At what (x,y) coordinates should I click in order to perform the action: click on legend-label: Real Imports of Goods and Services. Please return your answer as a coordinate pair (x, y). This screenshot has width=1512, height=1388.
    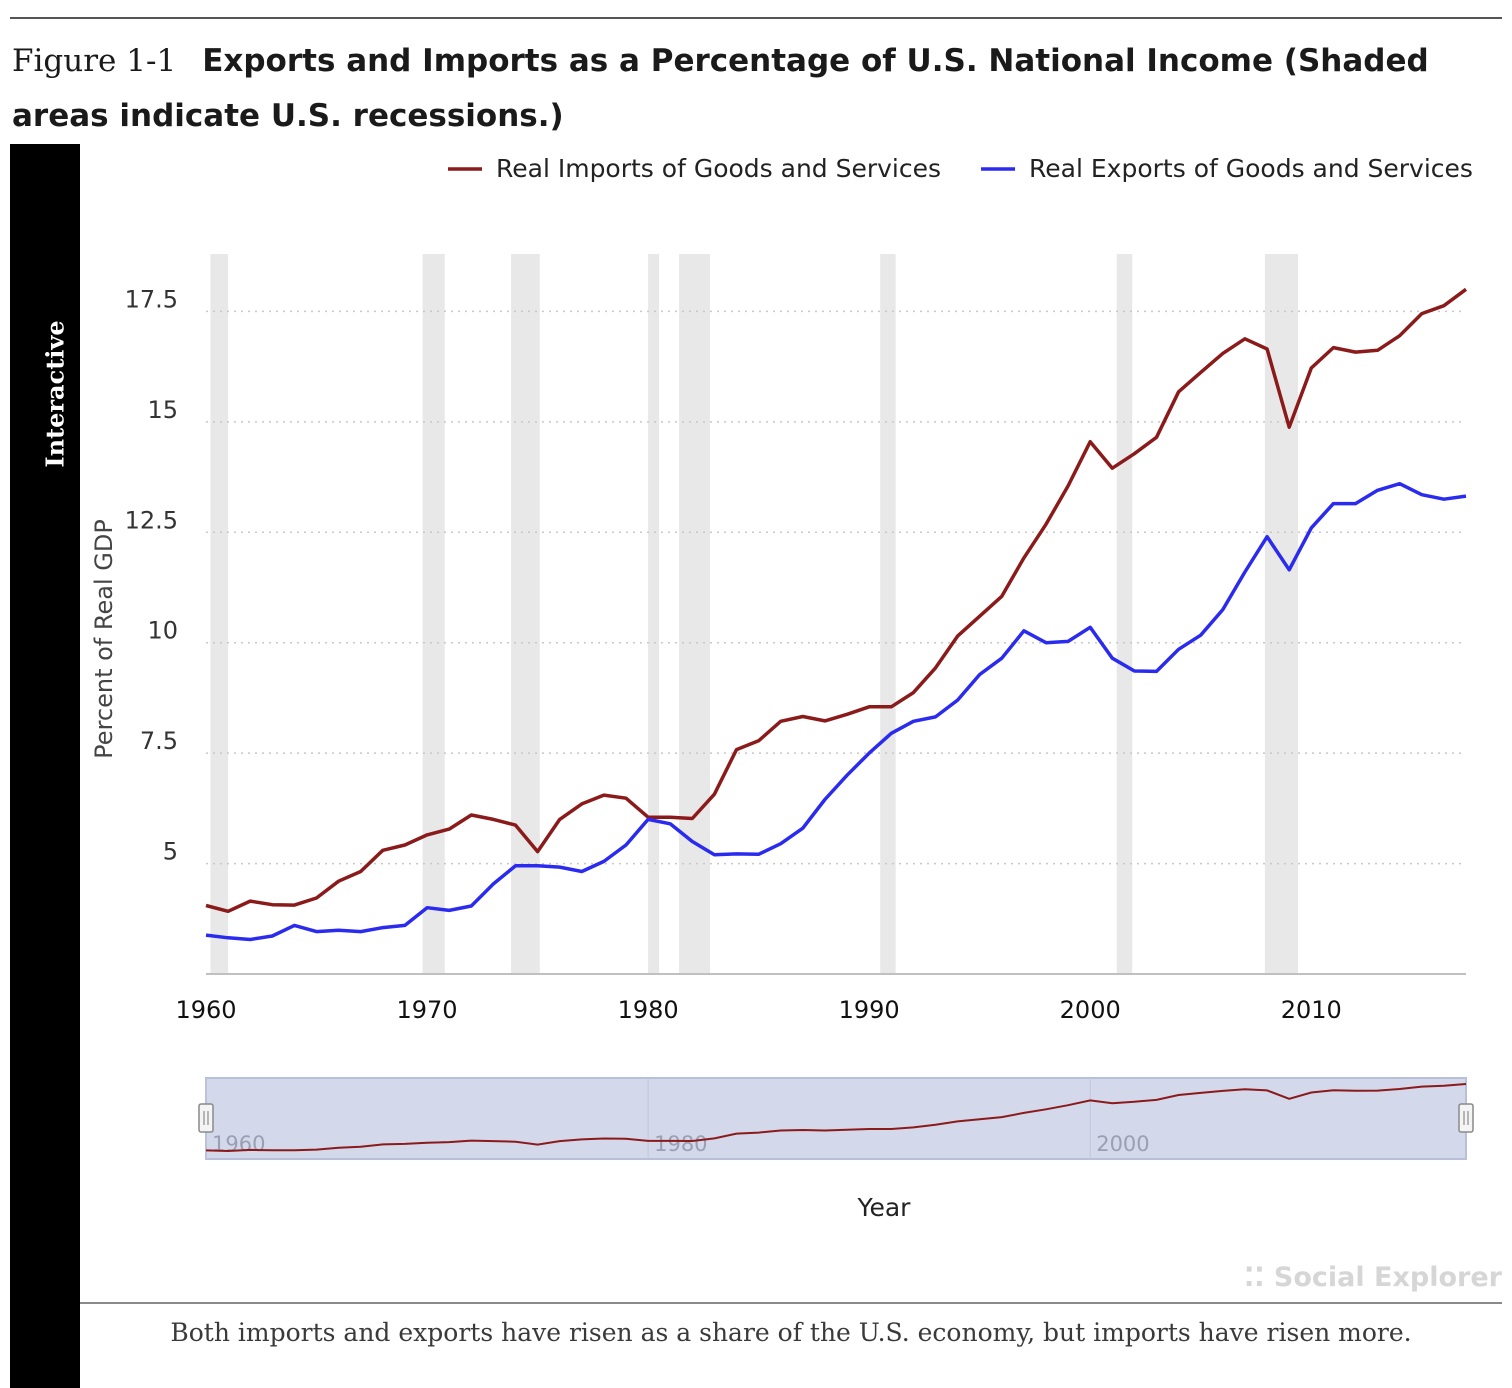
    Looking at the image, I should click on (718, 168).